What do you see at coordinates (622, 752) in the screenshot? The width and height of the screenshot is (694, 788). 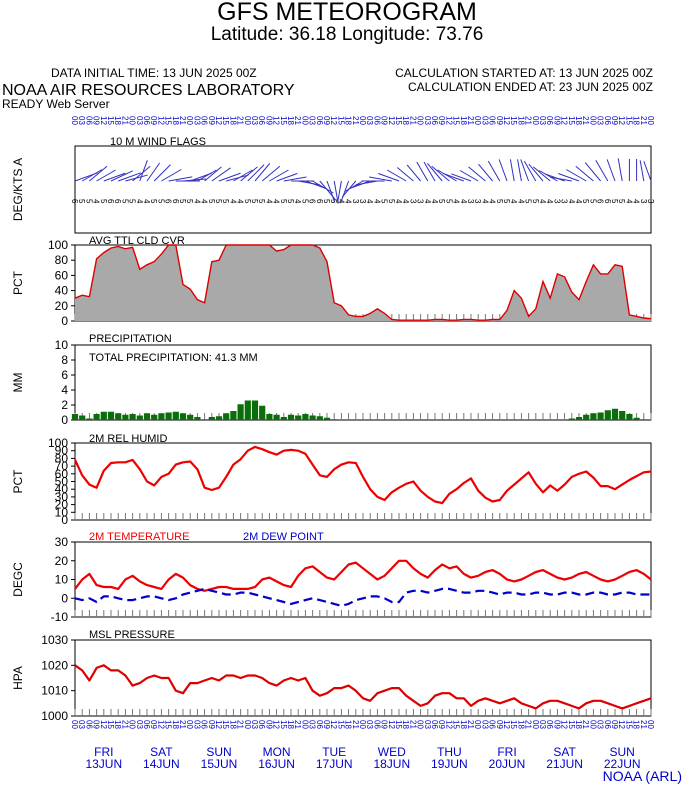 I see `day-name-label: SUN` at bounding box center [622, 752].